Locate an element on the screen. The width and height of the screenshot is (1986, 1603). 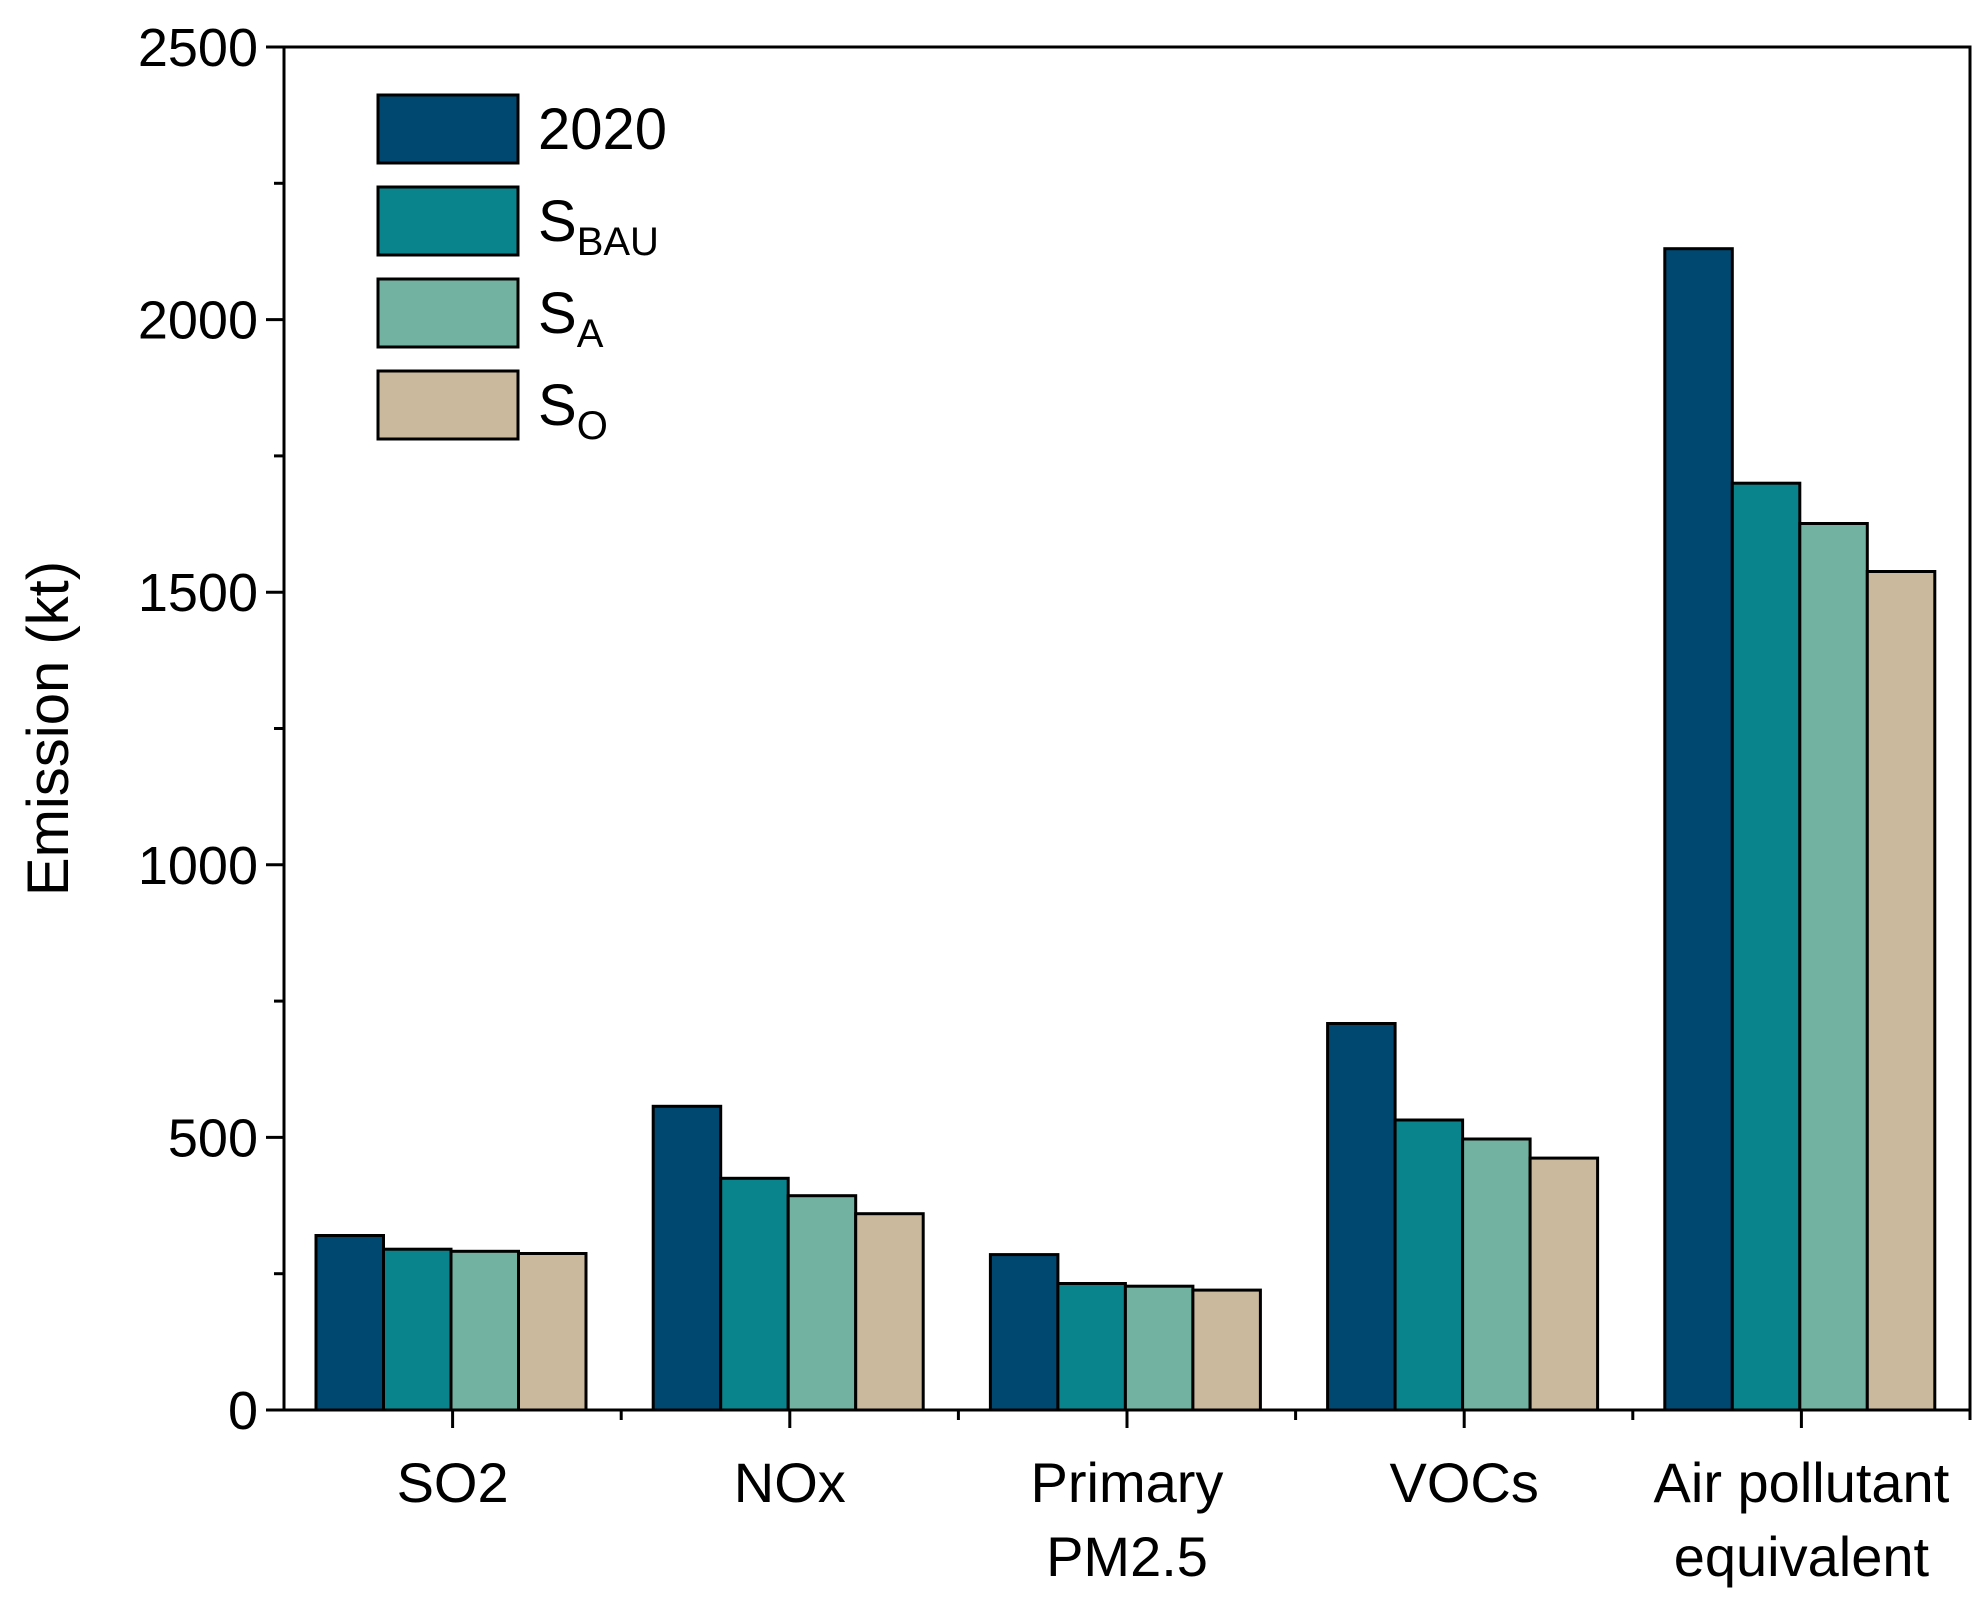
legend-label-s-a: SA is located at coordinates (571, 318).